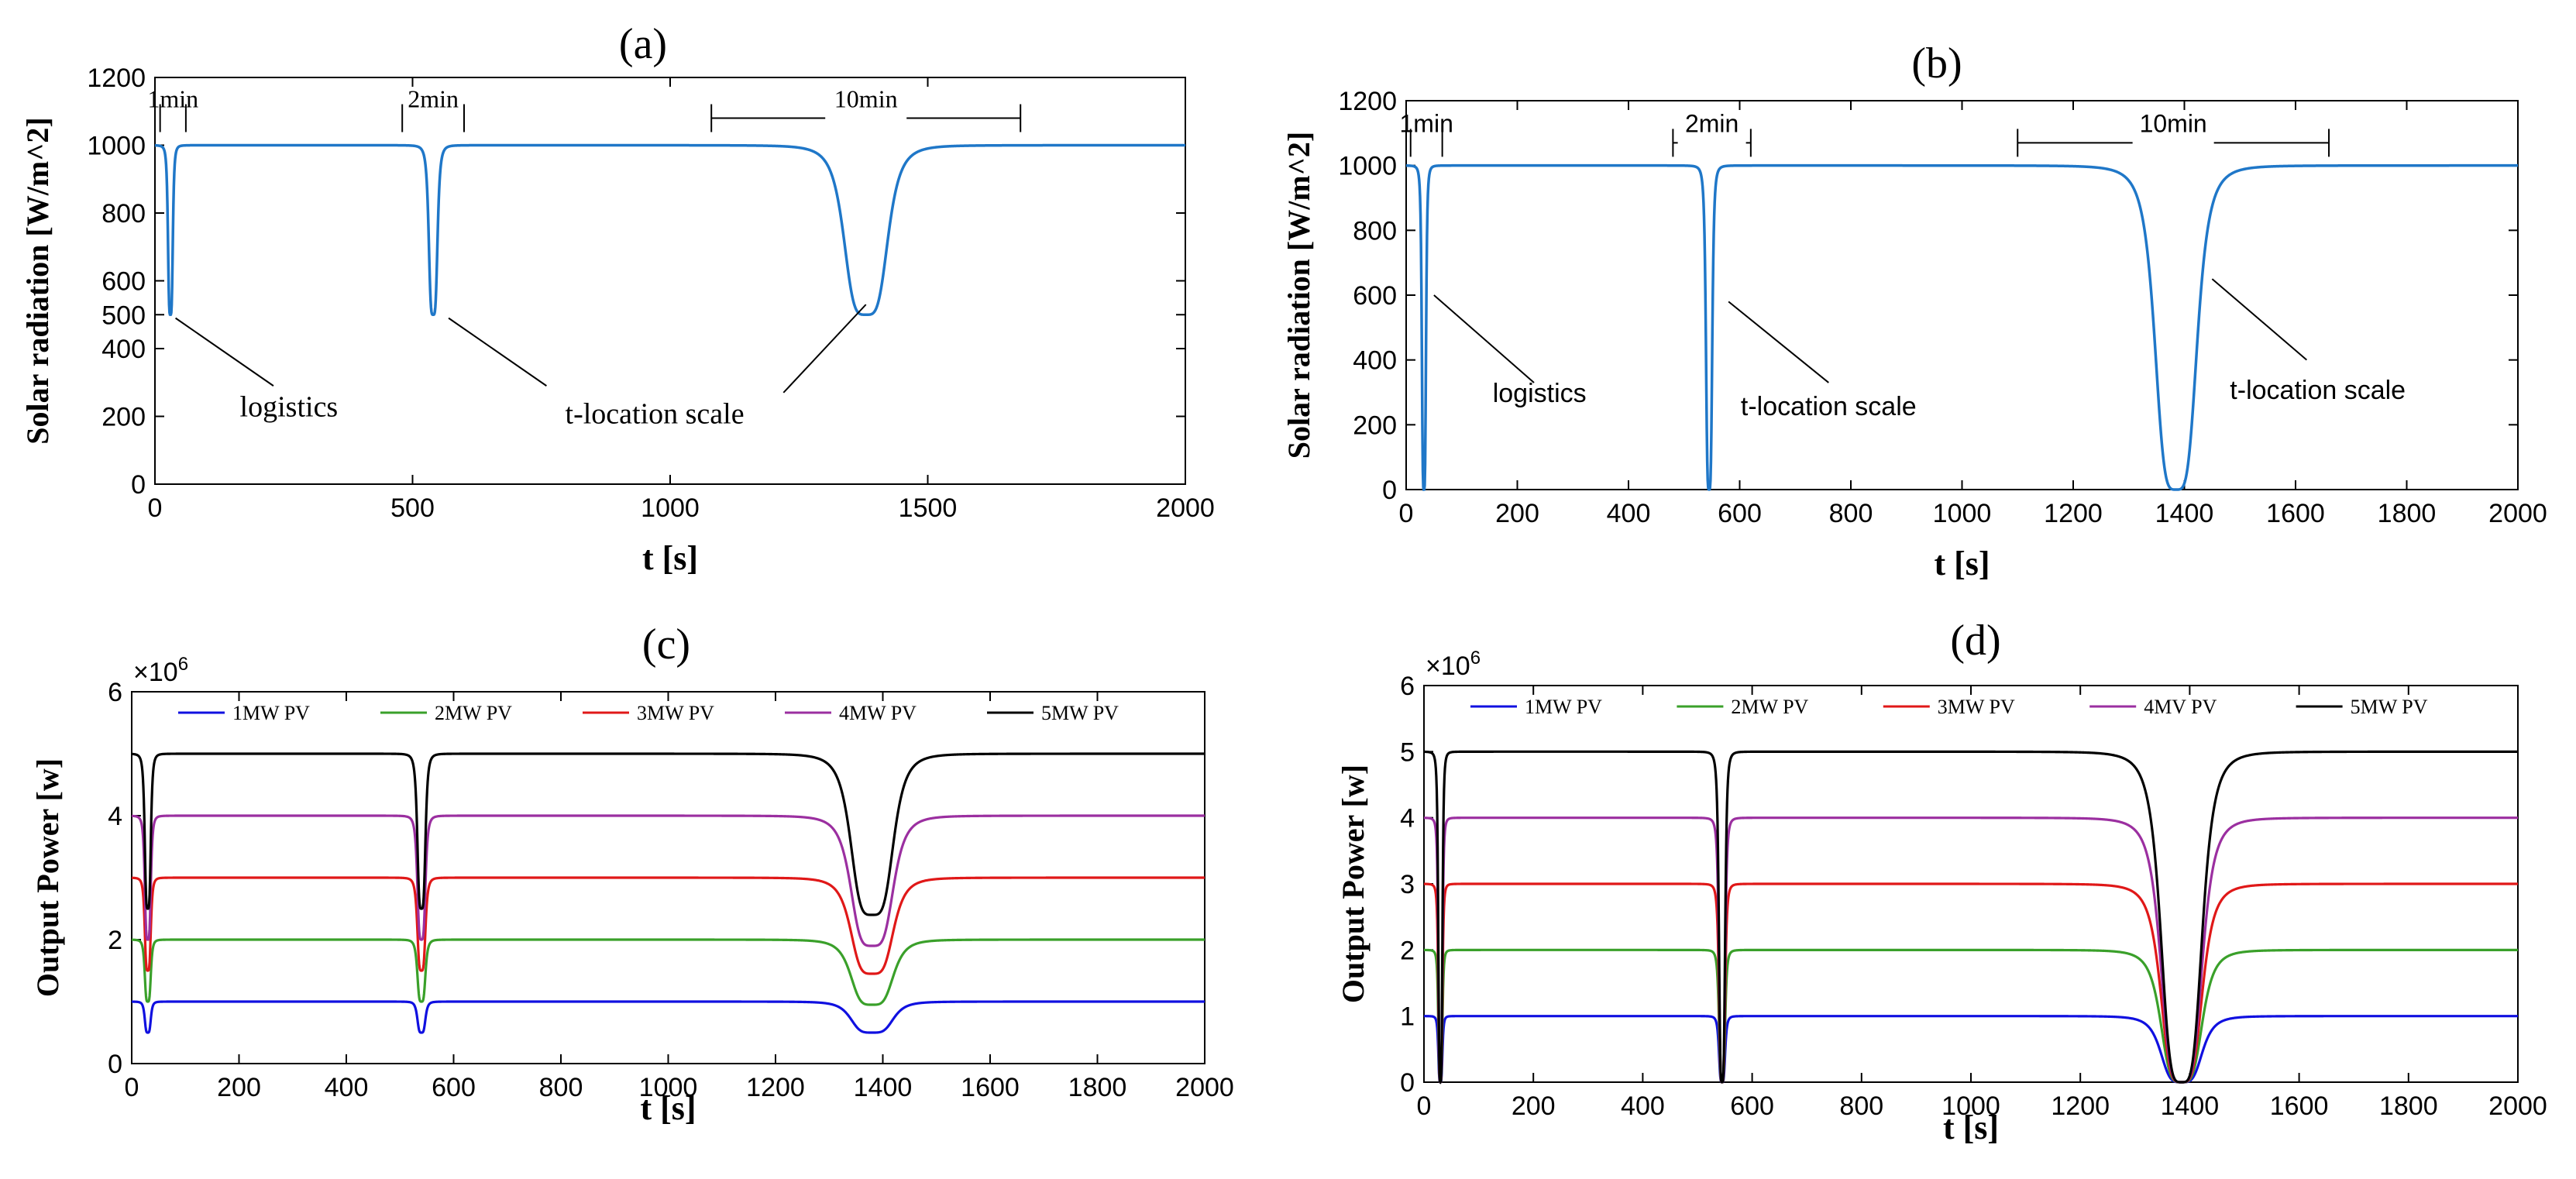  Describe the element at coordinates (2190, 1106) in the screenshot. I see `x-tick-label: 1400` at that location.